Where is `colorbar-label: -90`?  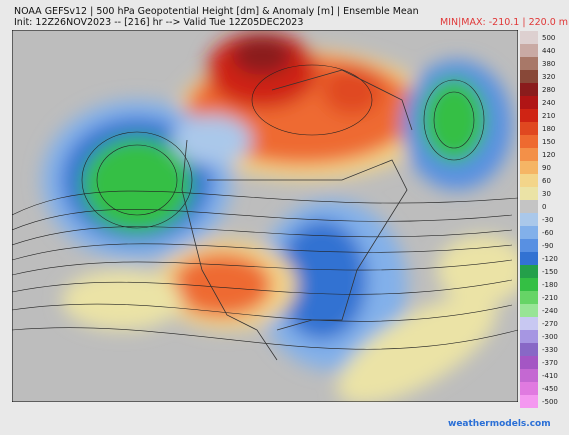
colorbar-label: -90 is located at coordinates (548, 245).